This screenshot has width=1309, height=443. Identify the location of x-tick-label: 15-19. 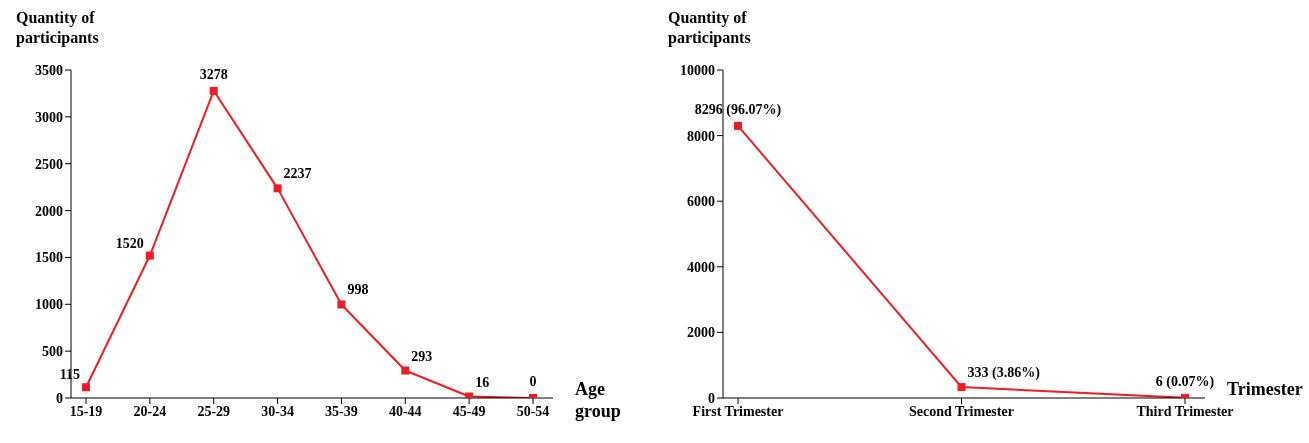
(86, 411).